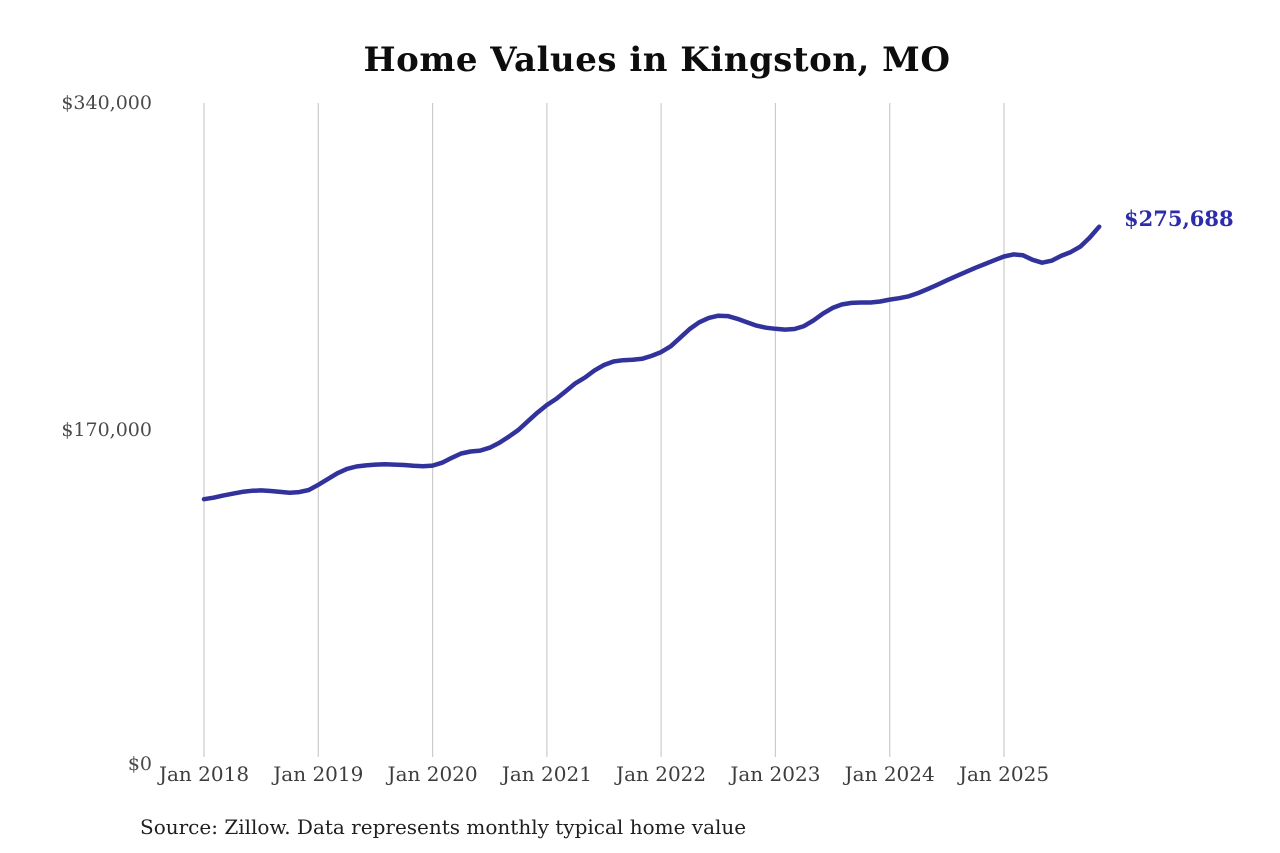 This screenshot has height=853, width=1280. What do you see at coordinates (775, 774) in the screenshot?
I see `x-axis-tick-jan-2023: Jan 2023` at bounding box center [775, 774].